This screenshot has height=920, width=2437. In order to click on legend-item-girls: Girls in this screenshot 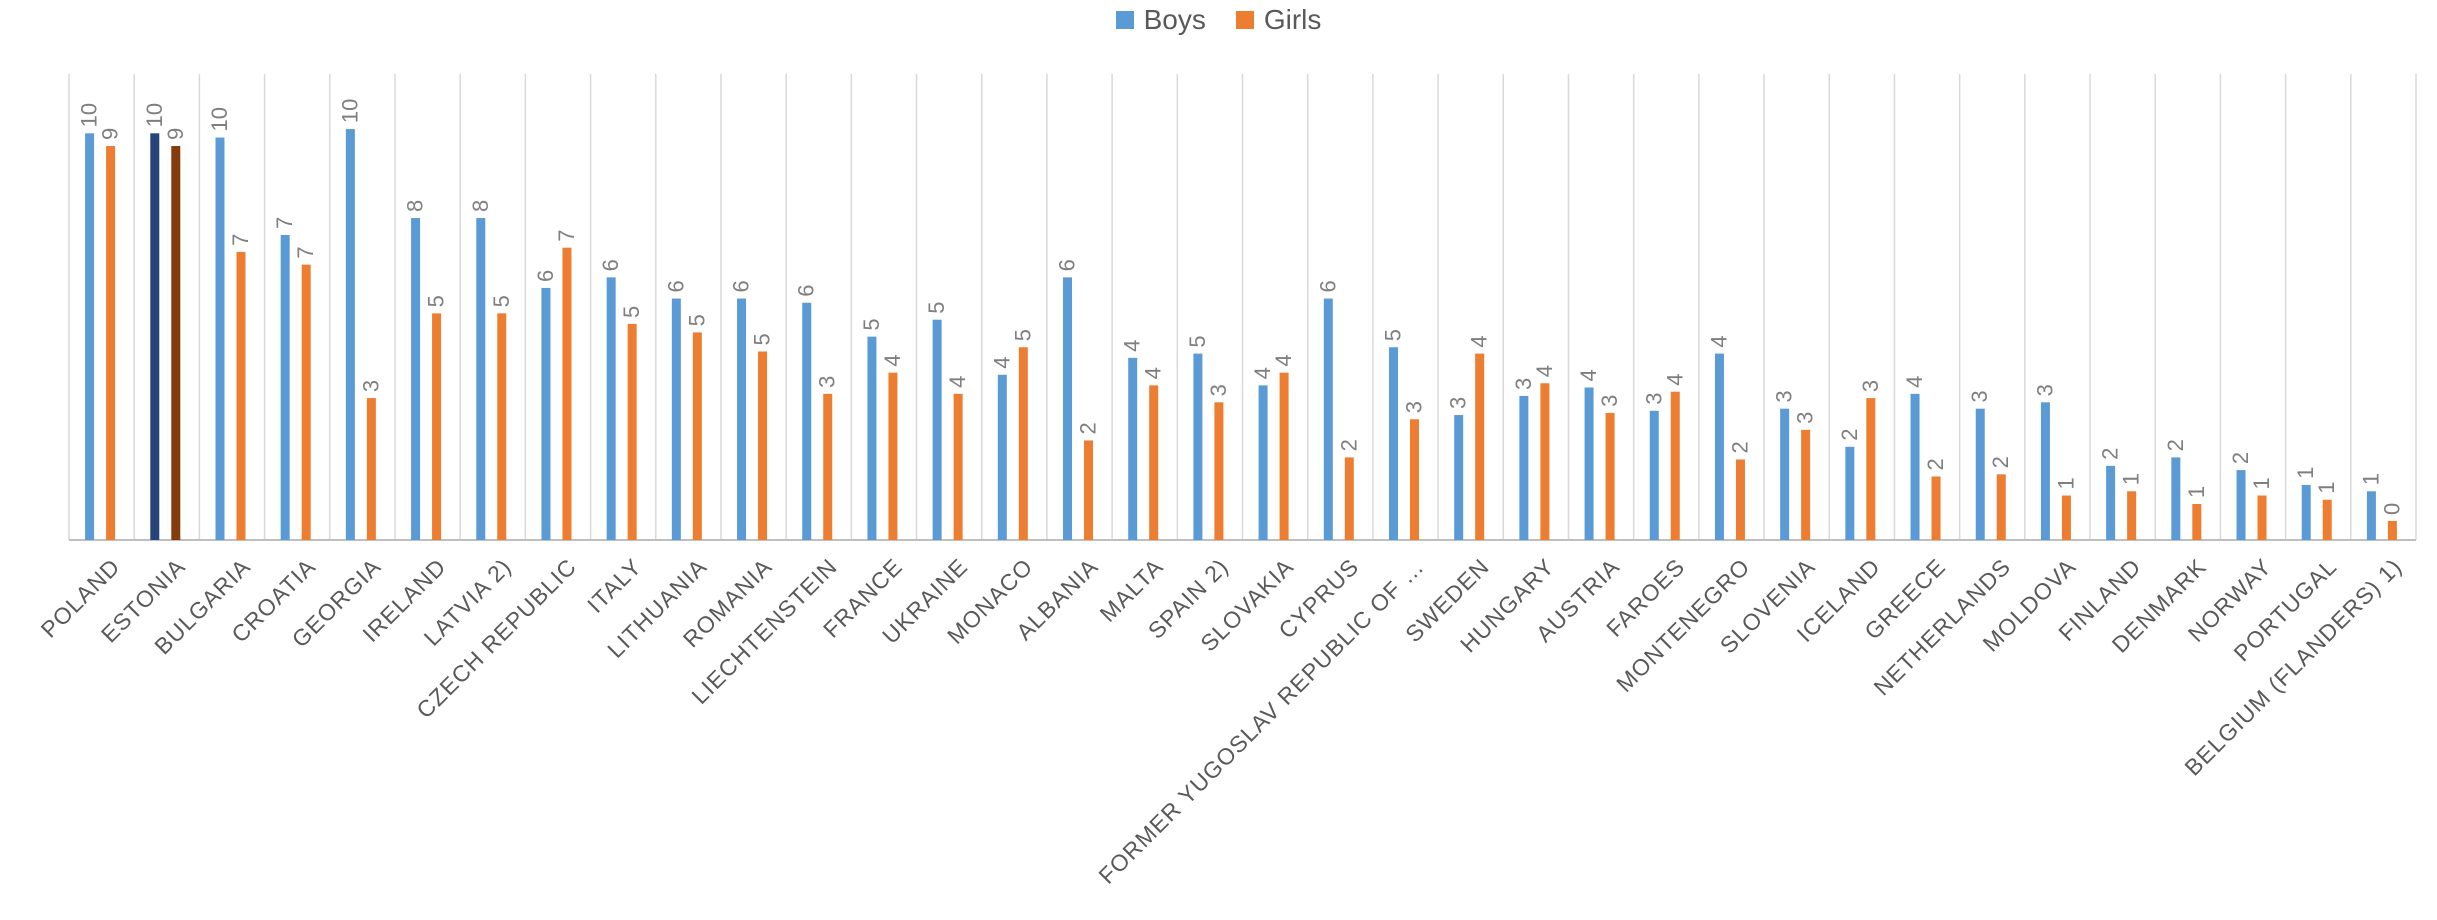, I will do `click(1278, 20)`.